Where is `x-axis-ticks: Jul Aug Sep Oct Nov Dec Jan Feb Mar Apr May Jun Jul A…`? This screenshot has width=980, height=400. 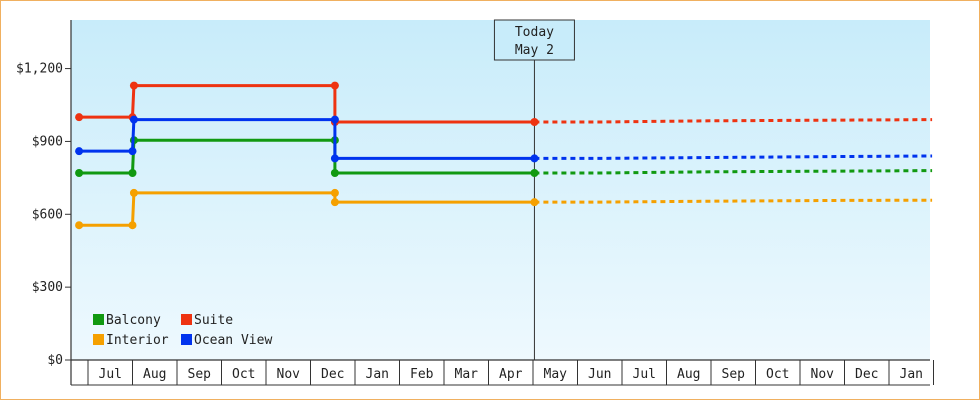
x-axis-ticks: Jul Aug Sep Oct Nov Dec Jan Feb Mar Apr May Jun Jul A… is located at coordinates (510, 372).